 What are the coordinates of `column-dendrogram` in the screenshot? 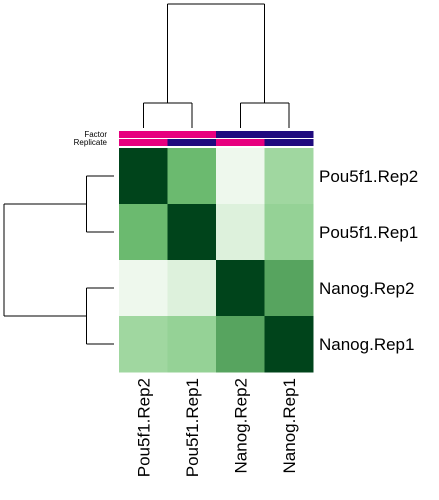 It's located at (216, 65).